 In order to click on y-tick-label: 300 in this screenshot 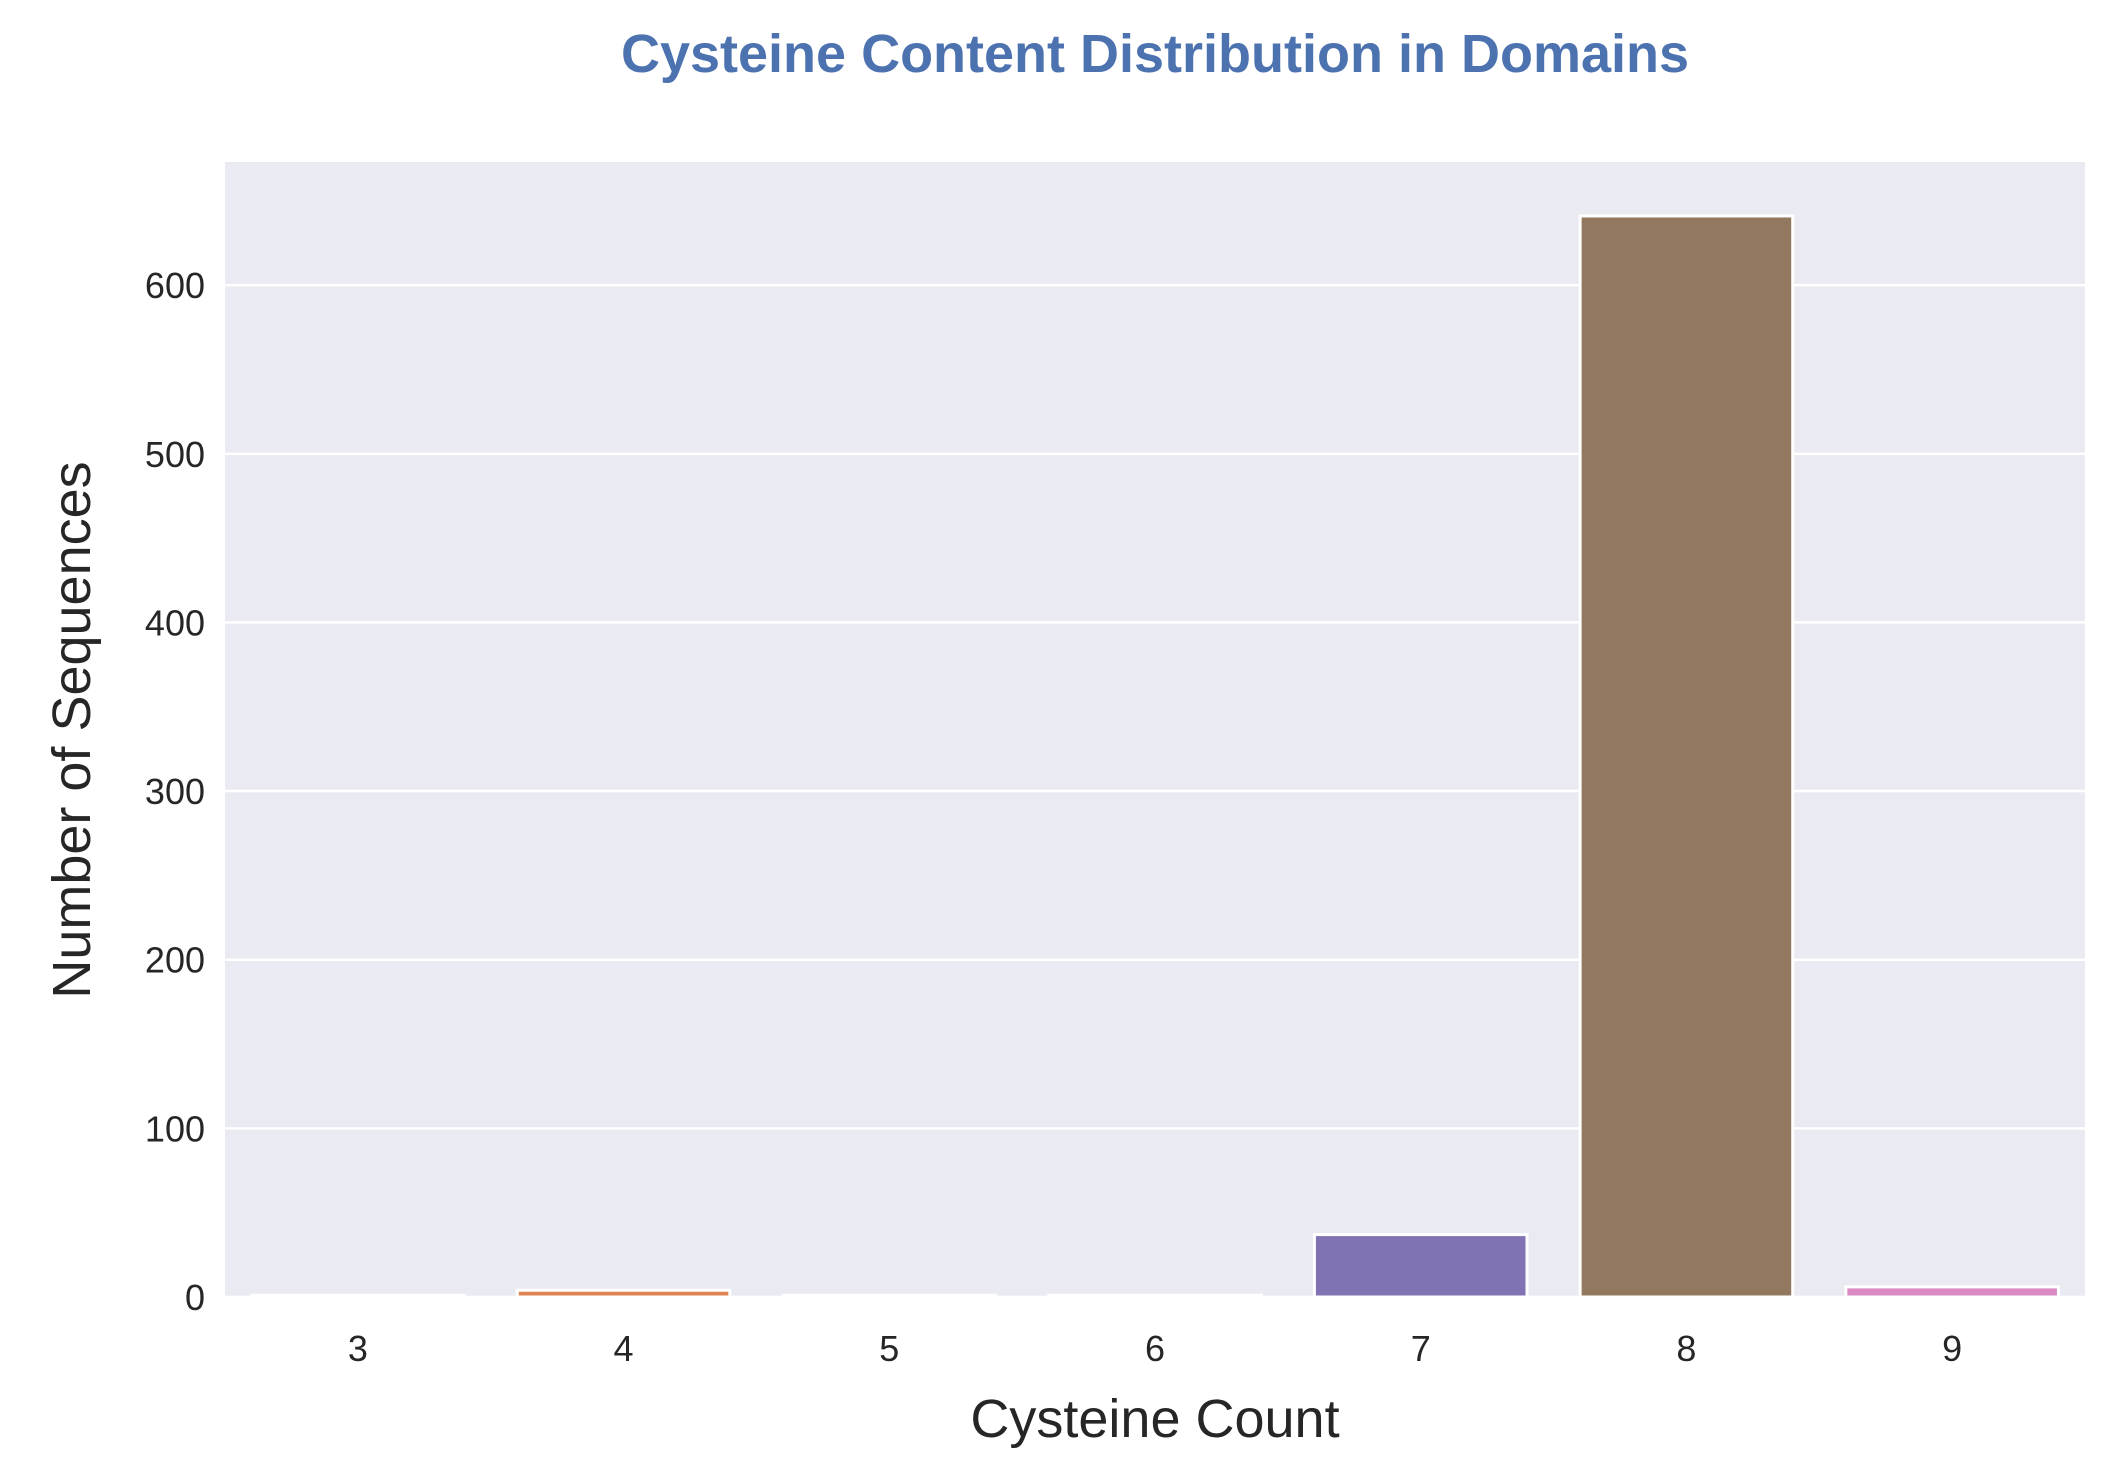, I will do `click(175, 791)`.